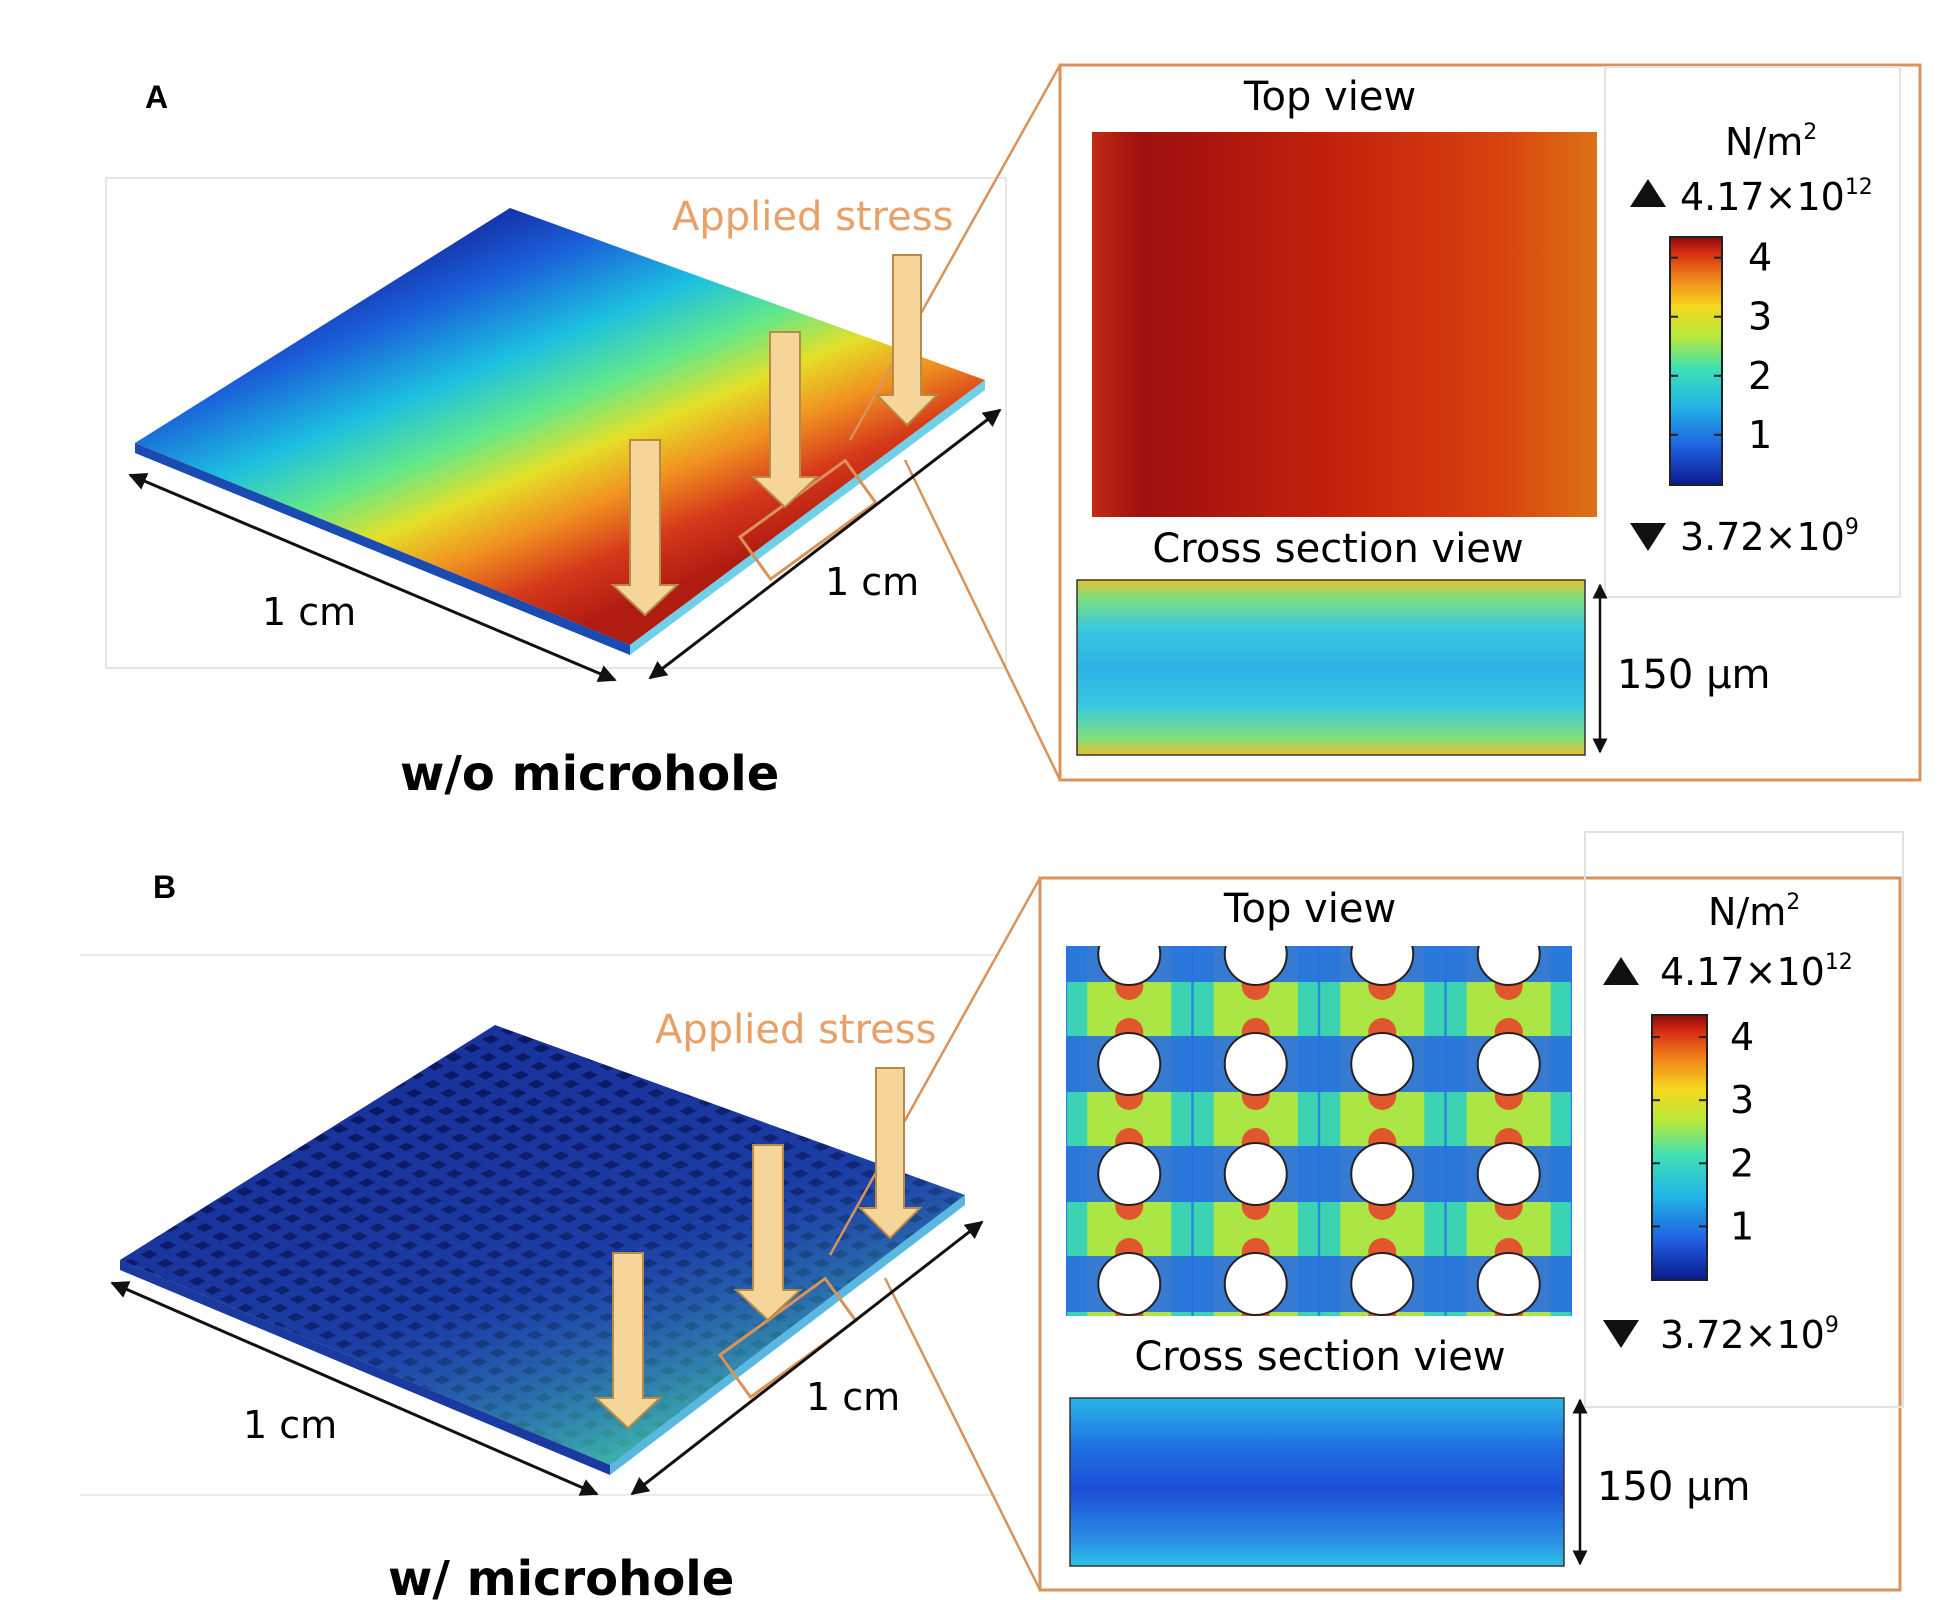 The image size is (1941, 1600). What do you see at coordinates (1852, 527) in the screenshot?
I see `colorbar-min-exp-a: 9` at bounding box center [1852, 527].